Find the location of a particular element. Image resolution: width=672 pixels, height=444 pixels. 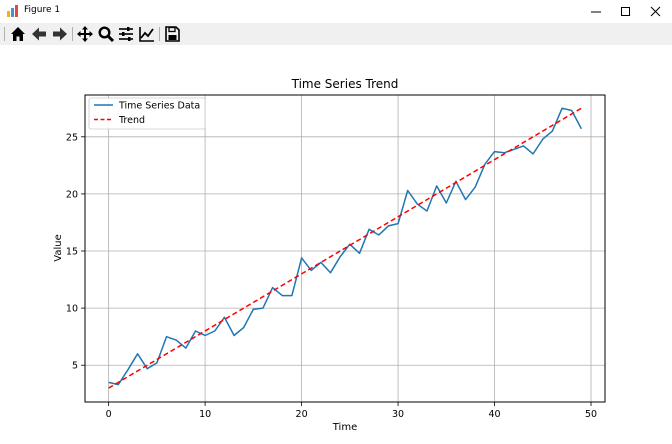

close-icon is located at coordinates (655, 11).